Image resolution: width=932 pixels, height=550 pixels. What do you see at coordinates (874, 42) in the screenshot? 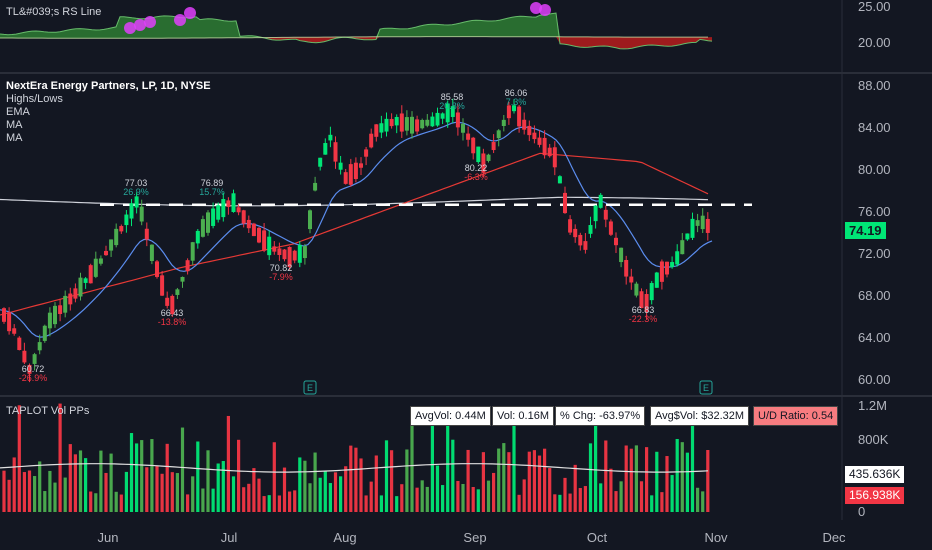
I see `rs-axis-tick: 20.00` at bounding box center [874, 42].